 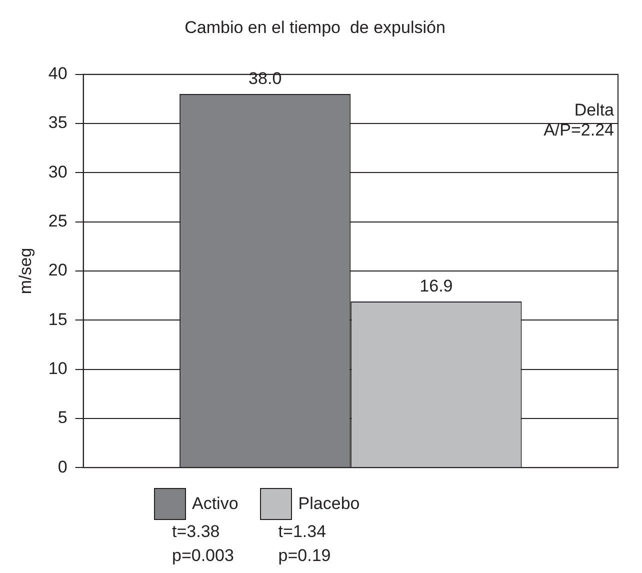 I want to click on legend-label: Placebo, so click(x=329, y=504).